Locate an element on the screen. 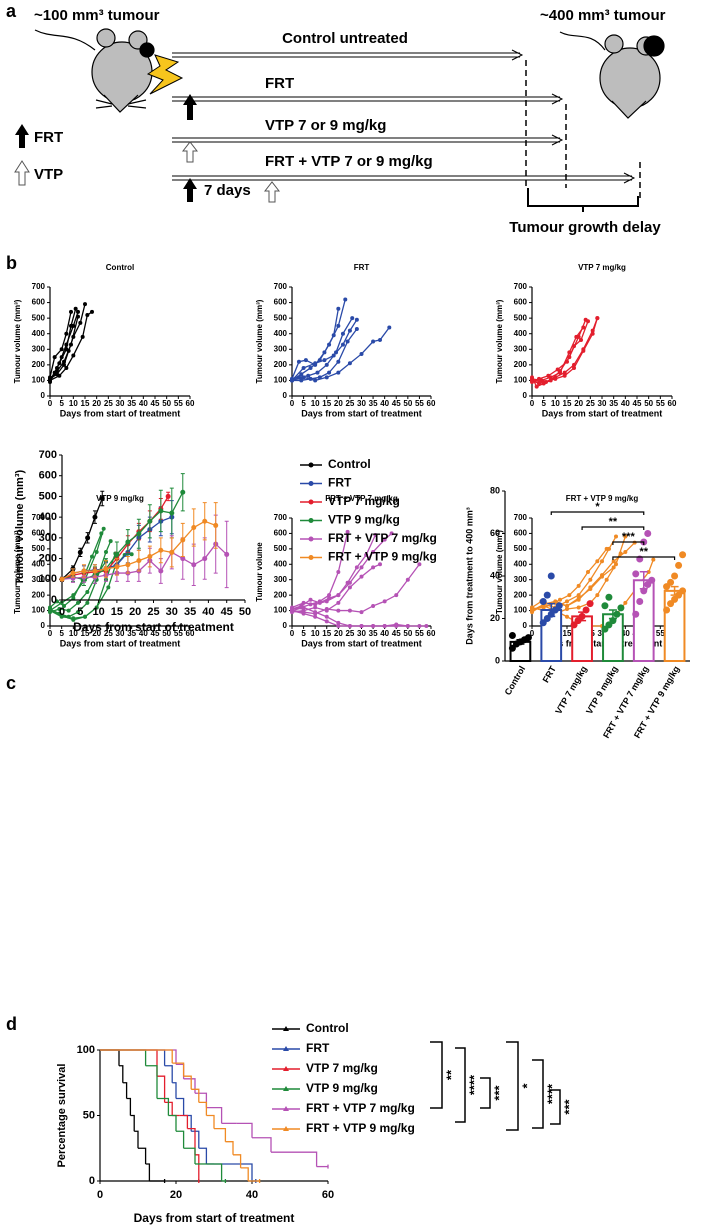 The width and height of the screenshot is (727, 1227). x-tick-label: 10 is located at coordinates (315, 403).